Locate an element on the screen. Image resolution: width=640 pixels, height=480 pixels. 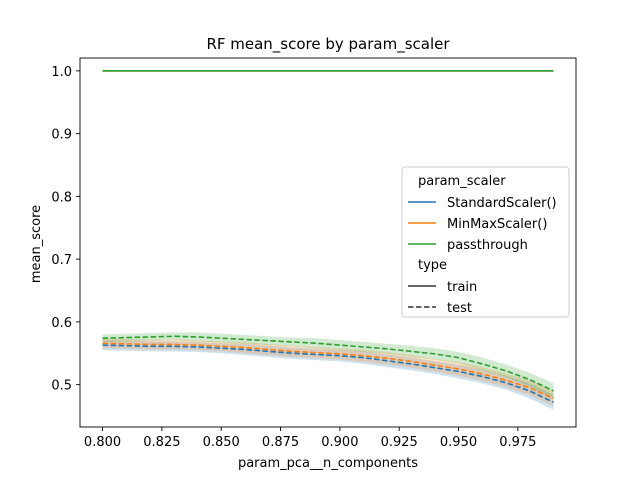
series-1-test-line is located at coordinates (328, 371).